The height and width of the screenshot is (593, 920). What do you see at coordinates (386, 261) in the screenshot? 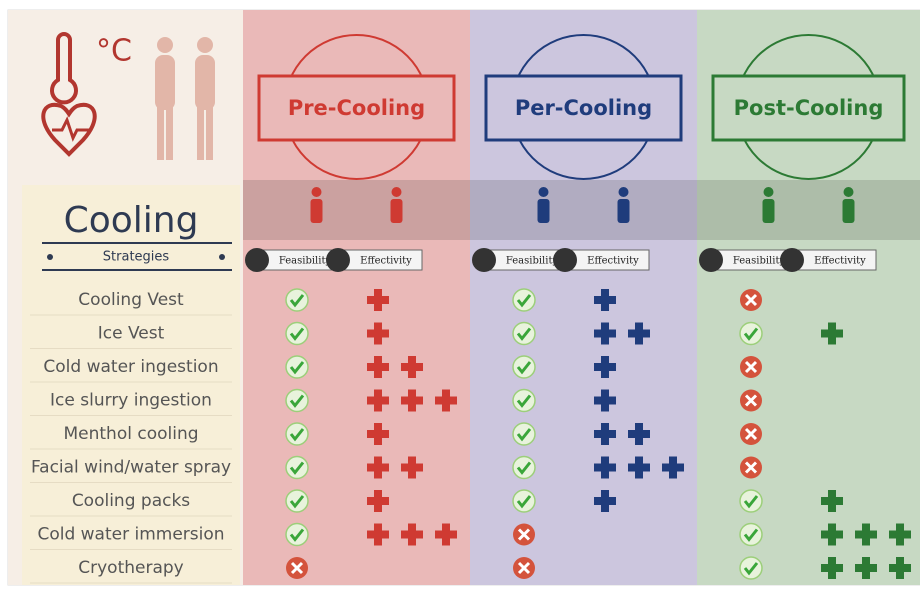
I see `effectivity-label: Effectivity` at bounding box center [386, 261].